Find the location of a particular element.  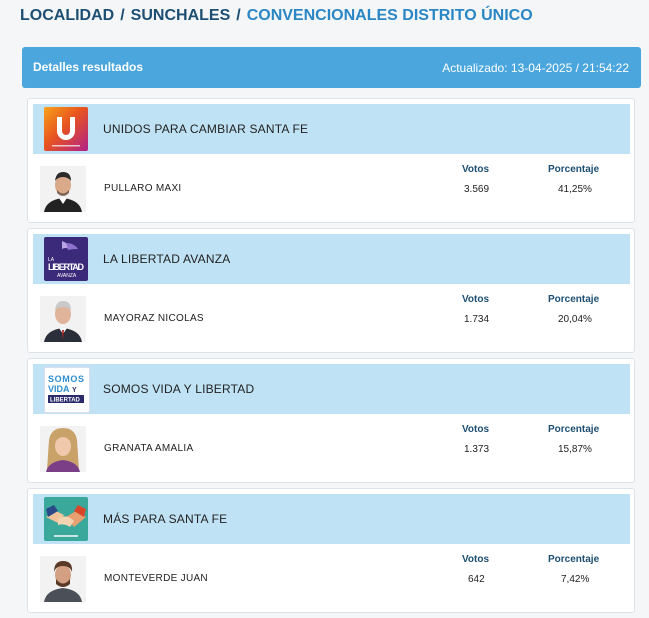

votos-value: 1.373 is located at coordinates (477, 449).